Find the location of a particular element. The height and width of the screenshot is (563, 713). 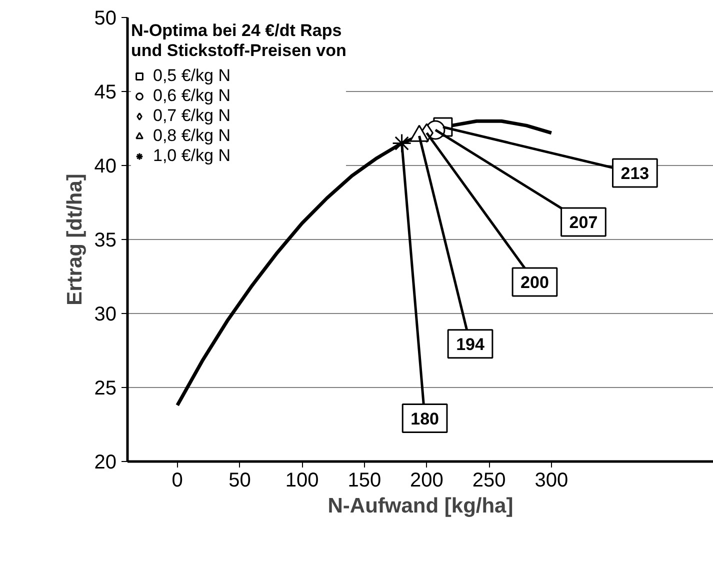

y-tick-label: 35 is located at coordinates (105, 241).